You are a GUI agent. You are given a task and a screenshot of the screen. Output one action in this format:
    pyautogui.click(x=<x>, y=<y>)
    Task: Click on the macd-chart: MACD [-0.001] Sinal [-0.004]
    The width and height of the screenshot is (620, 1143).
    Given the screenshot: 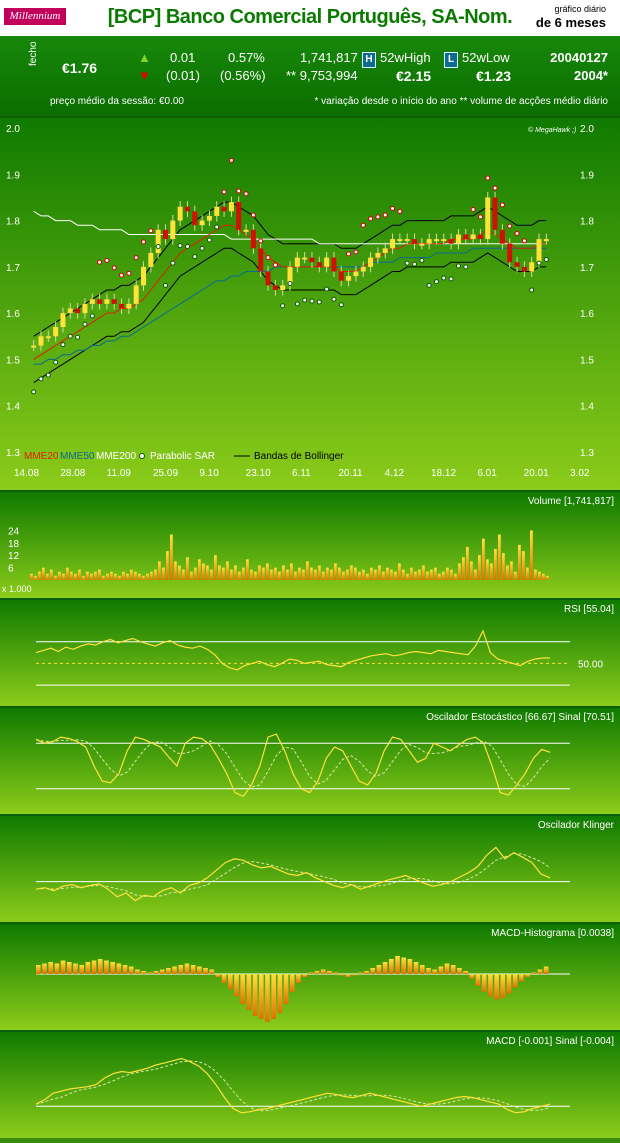 What is the action you would take?
    pyautogui.click(x=310, y=1085)
    